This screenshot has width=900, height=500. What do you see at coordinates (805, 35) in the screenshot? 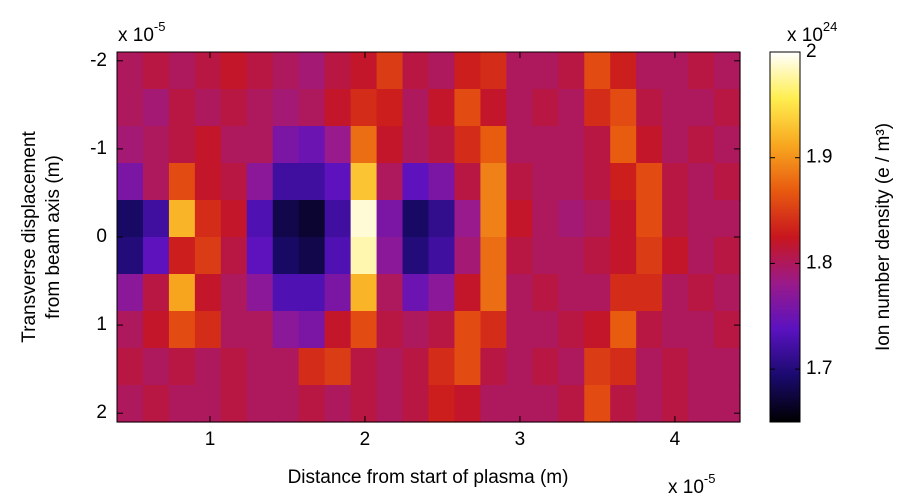
I see `colorbar-multiplier-base: x 10` at bounding box center [805, 35].